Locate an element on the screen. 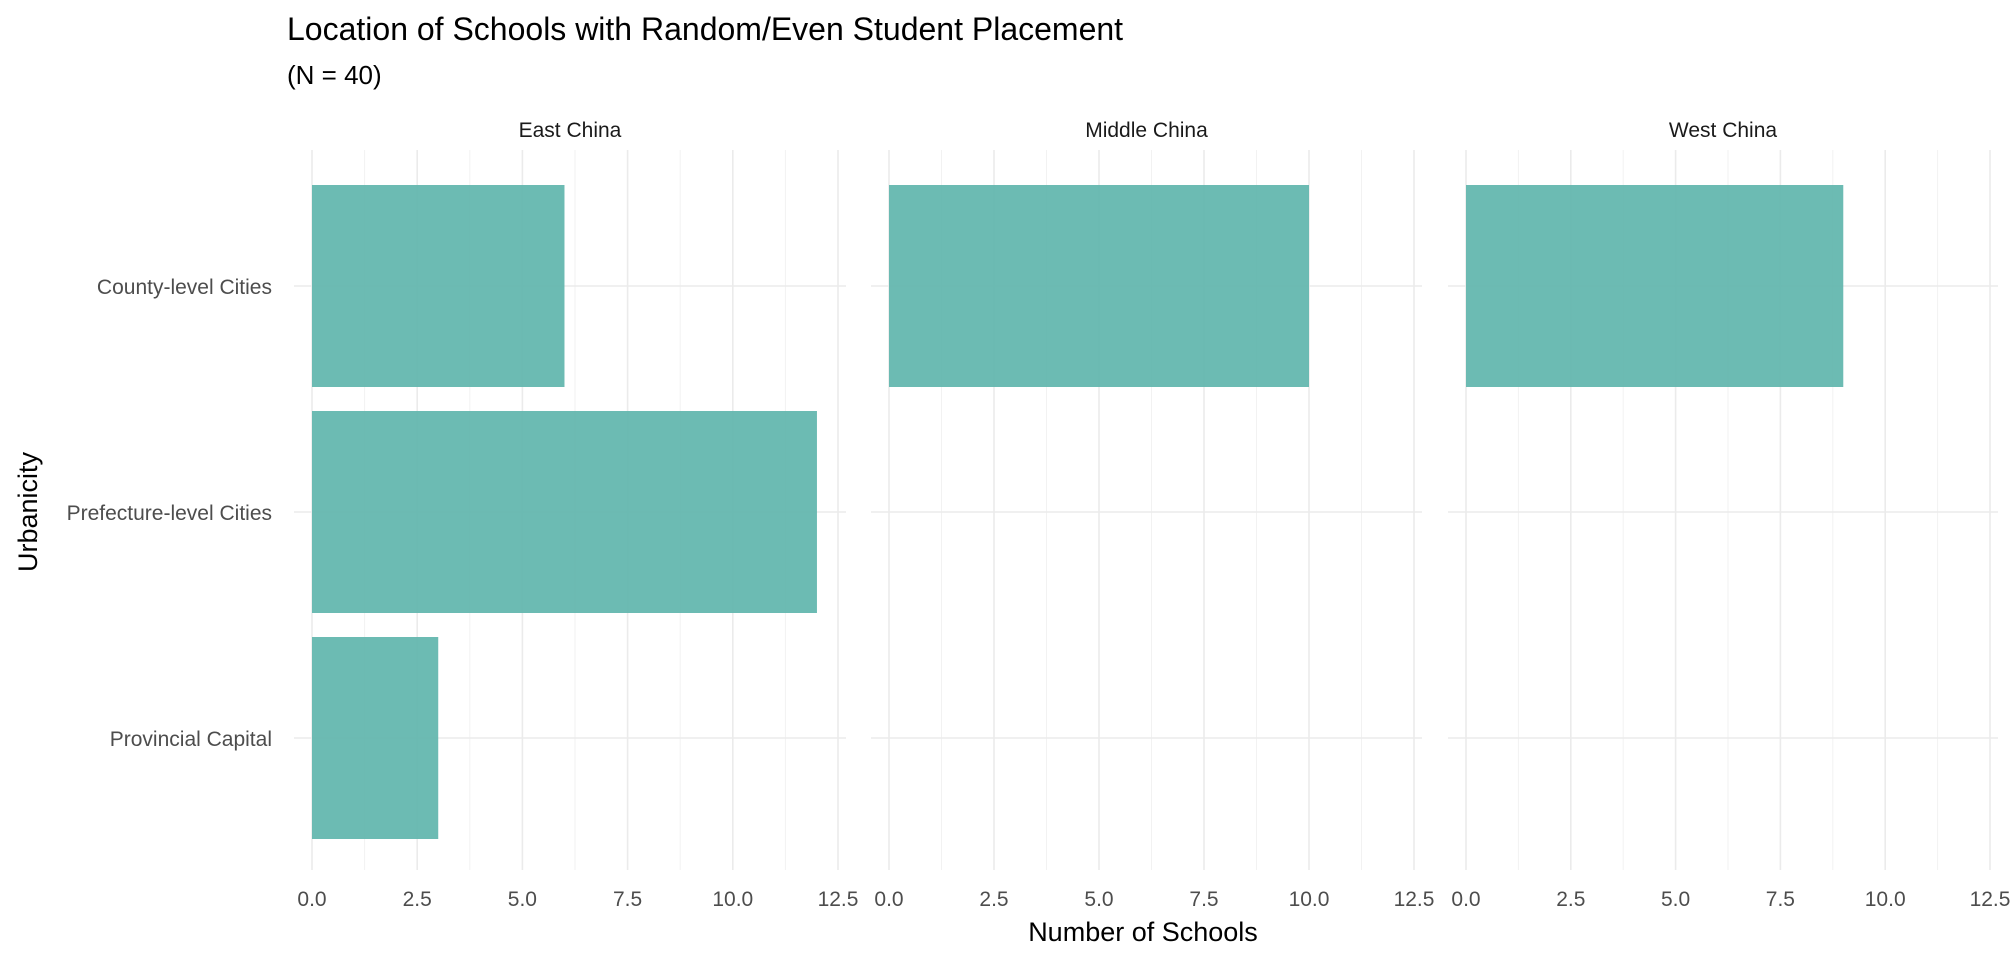  y-tick-label: County-level Cities is located at coordinates (184, 287).